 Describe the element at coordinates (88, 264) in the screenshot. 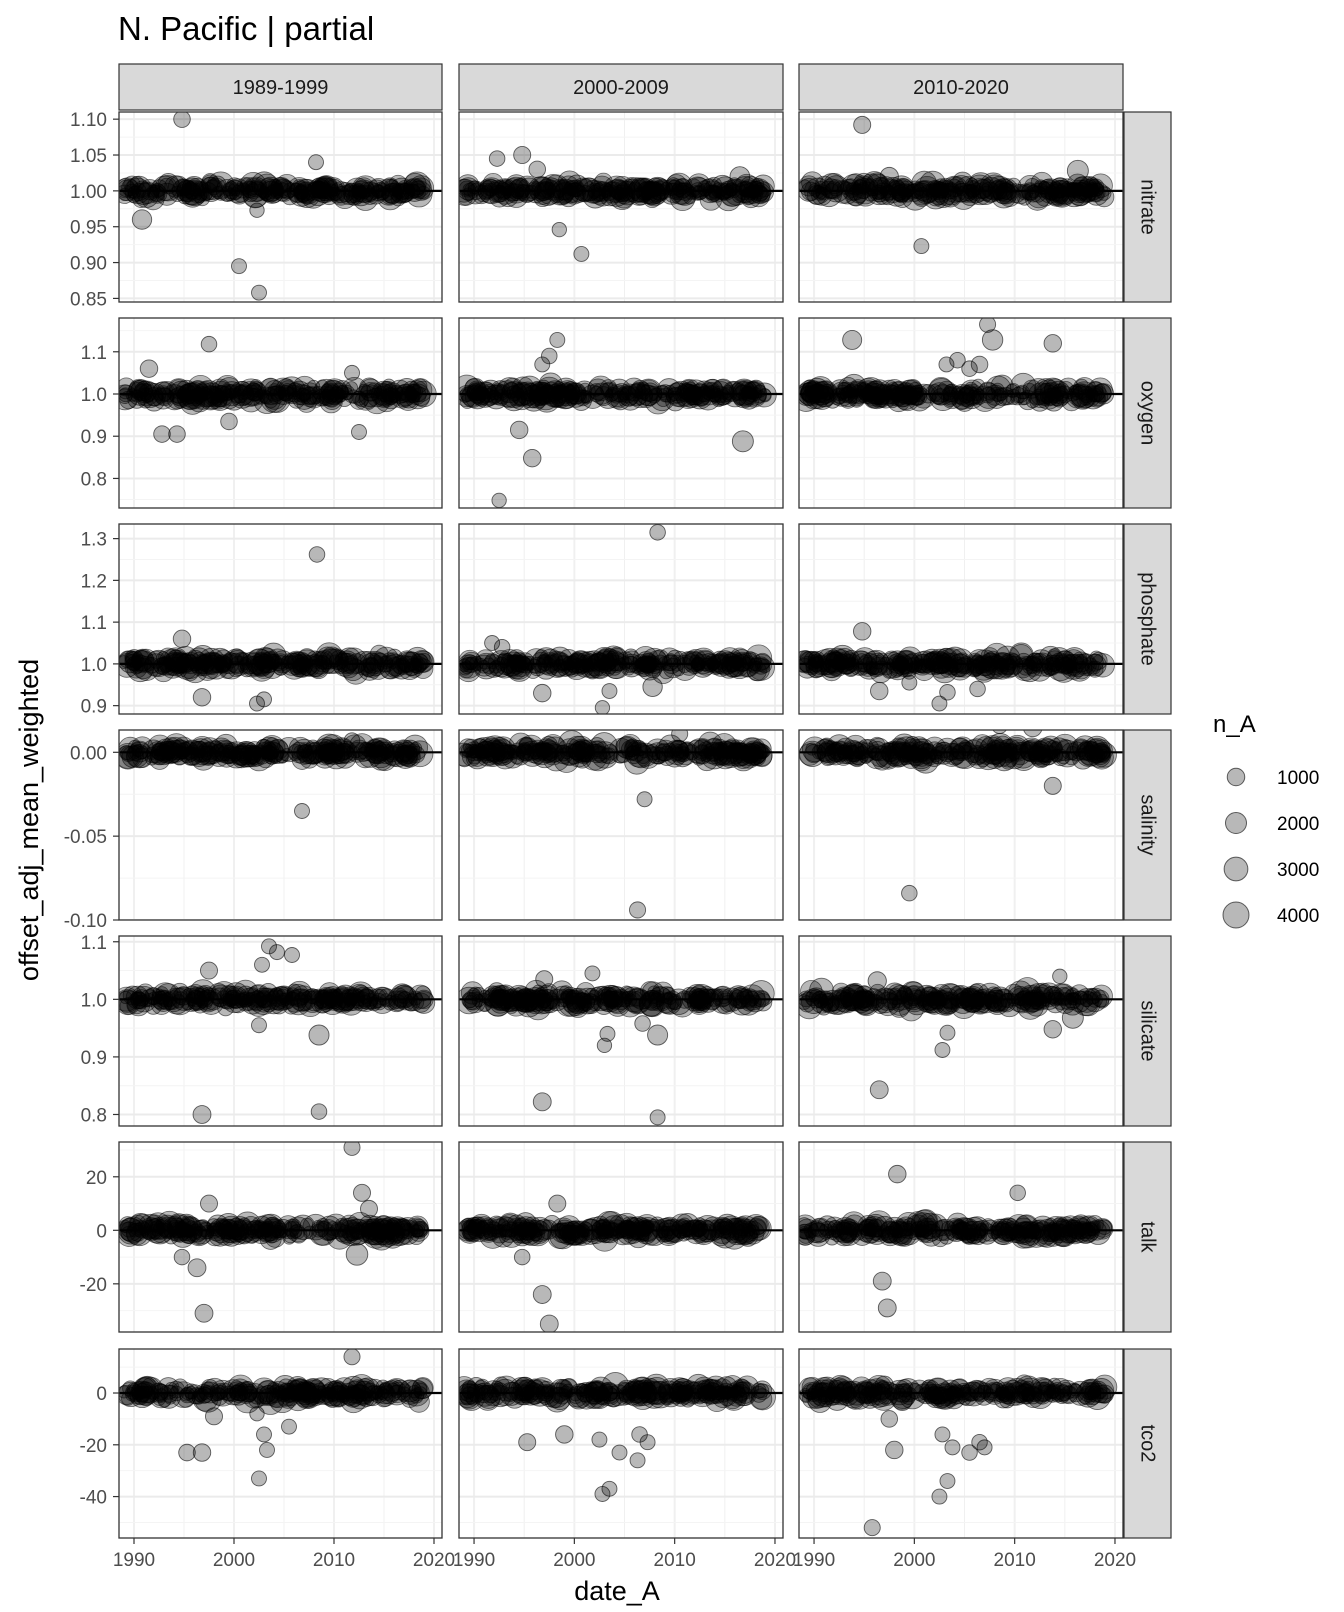

I see `y-tick-label: 0.90` at that location.